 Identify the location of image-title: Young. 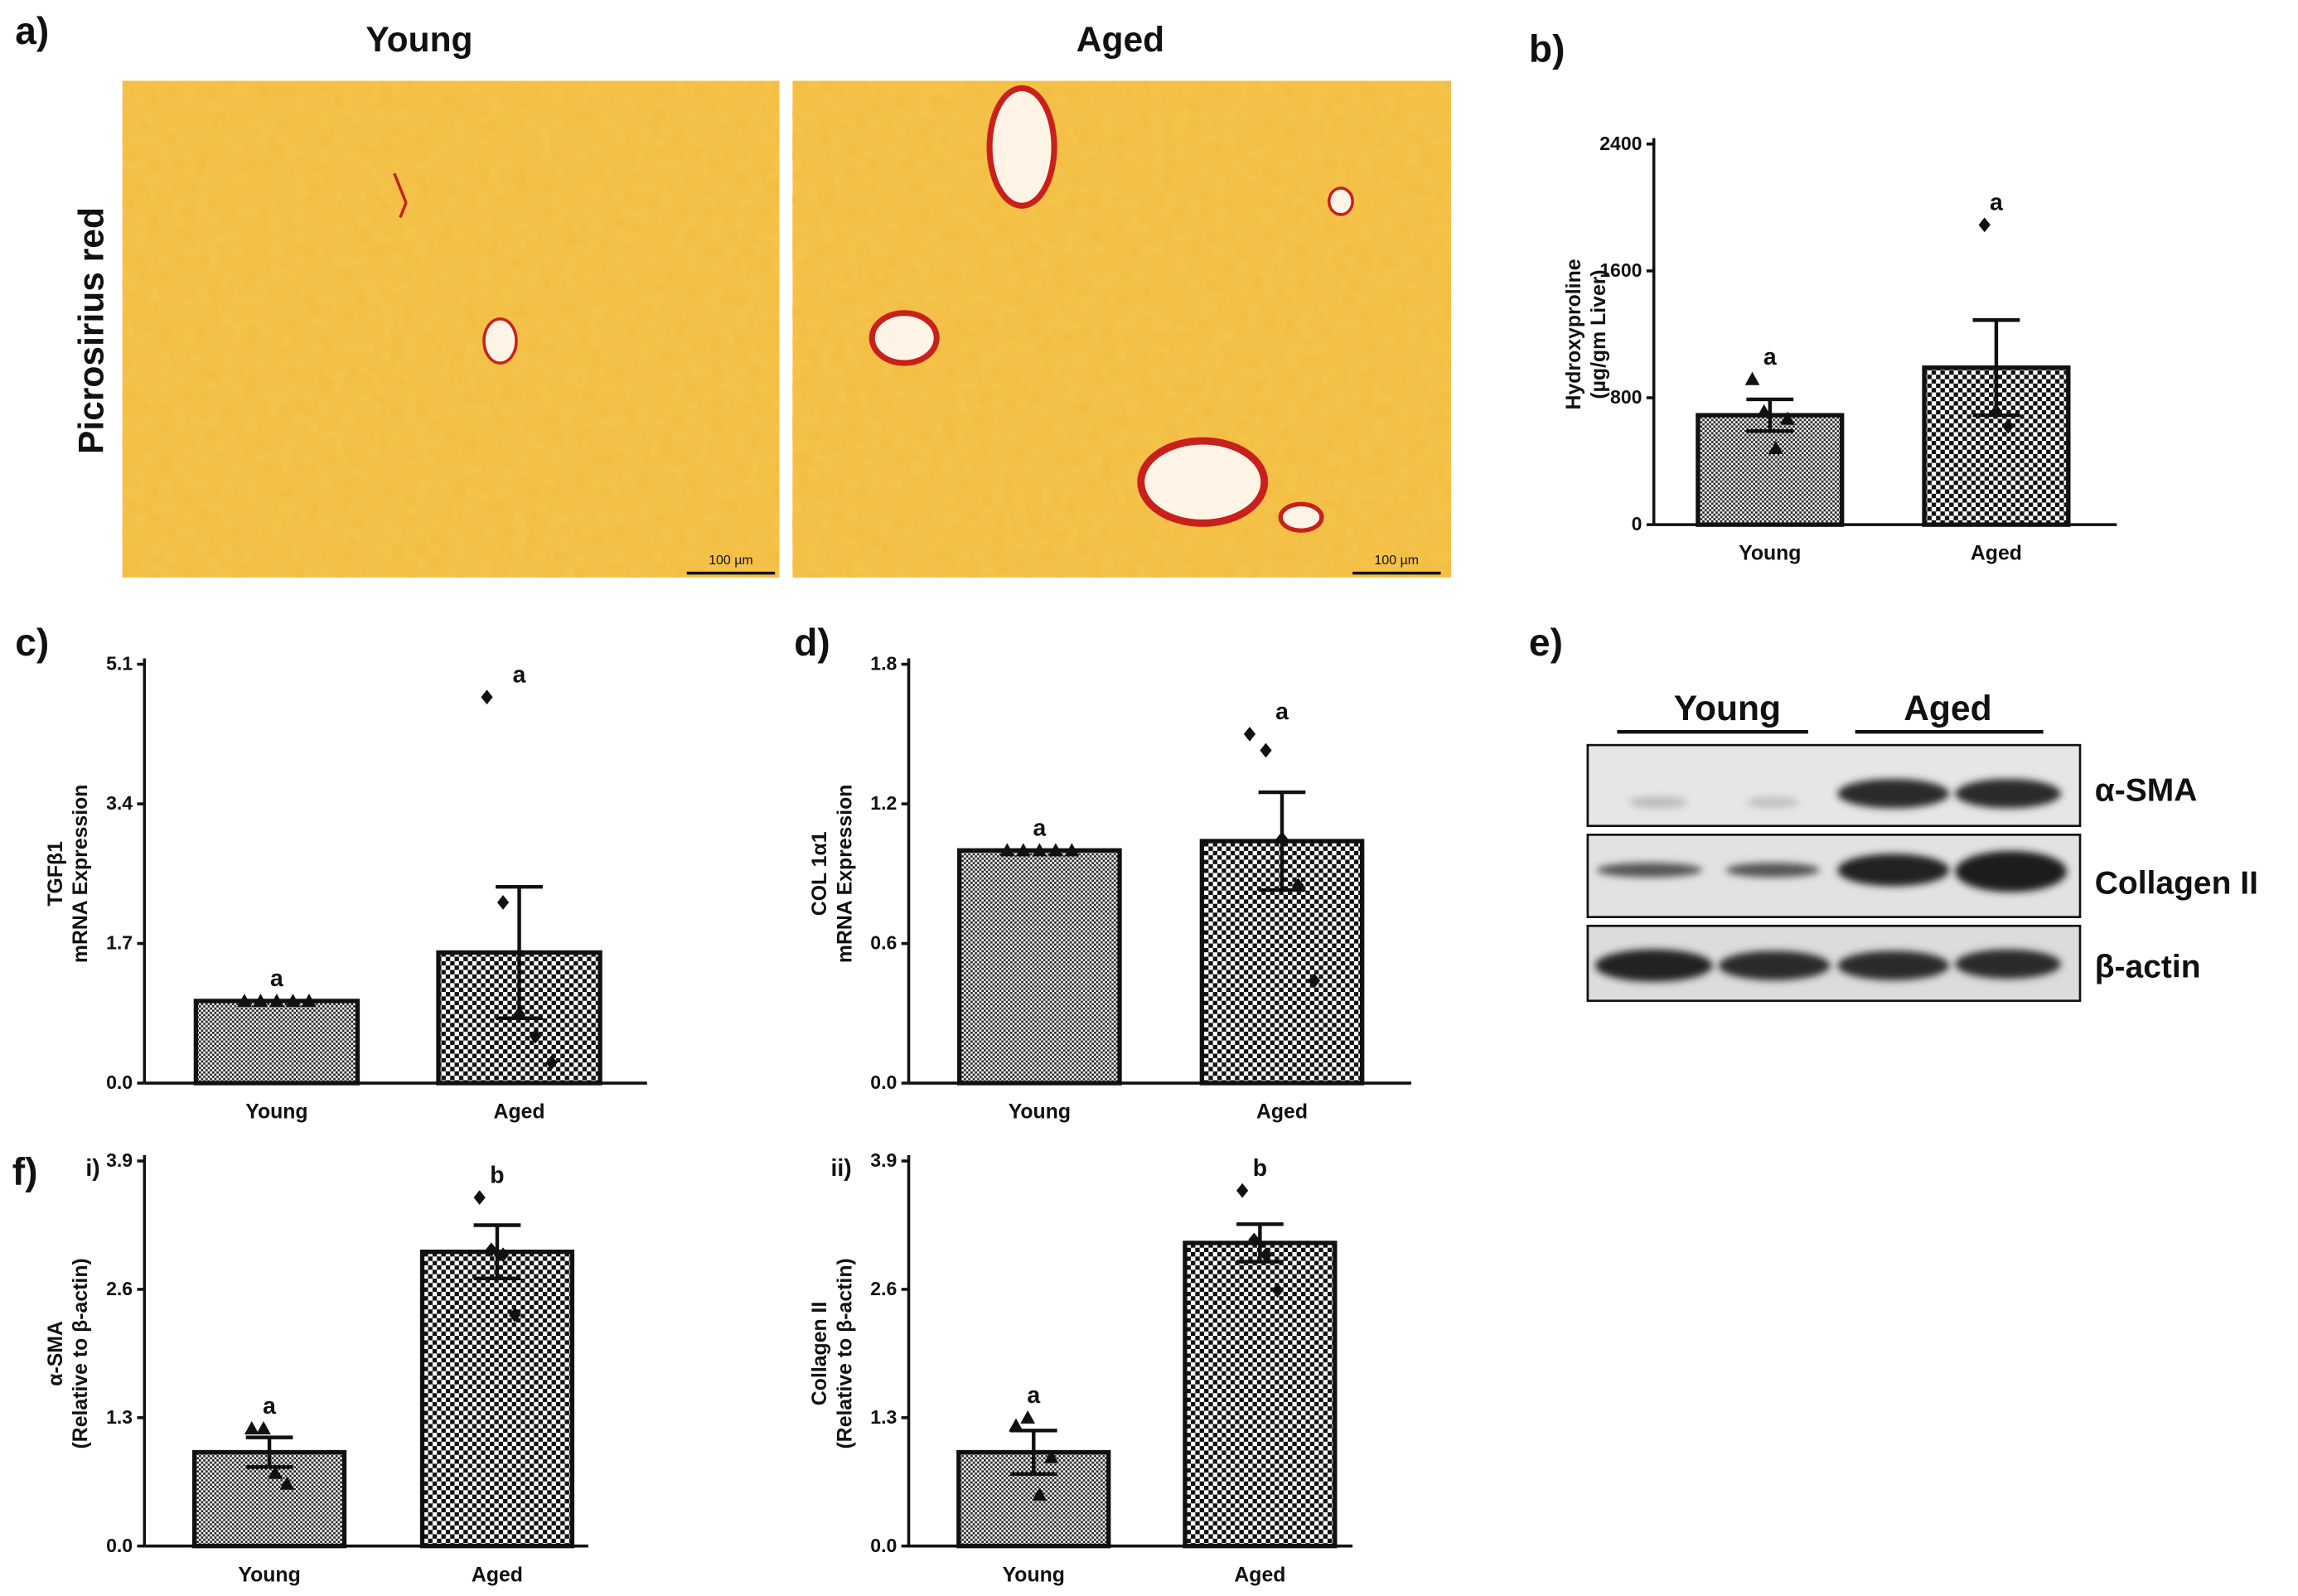
(418, 40).